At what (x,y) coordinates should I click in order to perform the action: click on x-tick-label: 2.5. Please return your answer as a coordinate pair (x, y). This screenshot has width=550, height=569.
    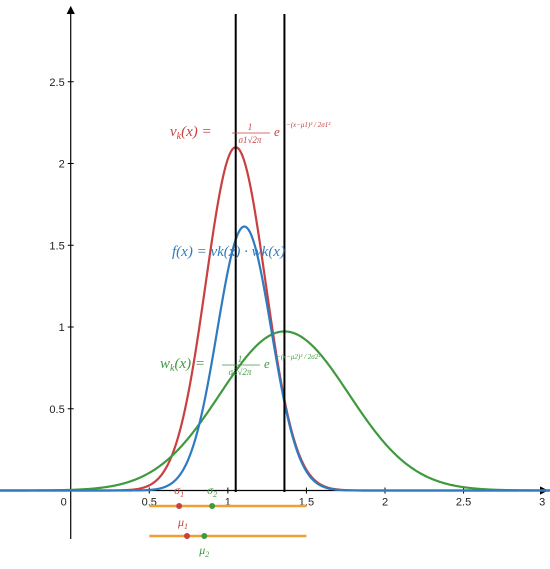
    Looking at the image, I should click on (463, 503).